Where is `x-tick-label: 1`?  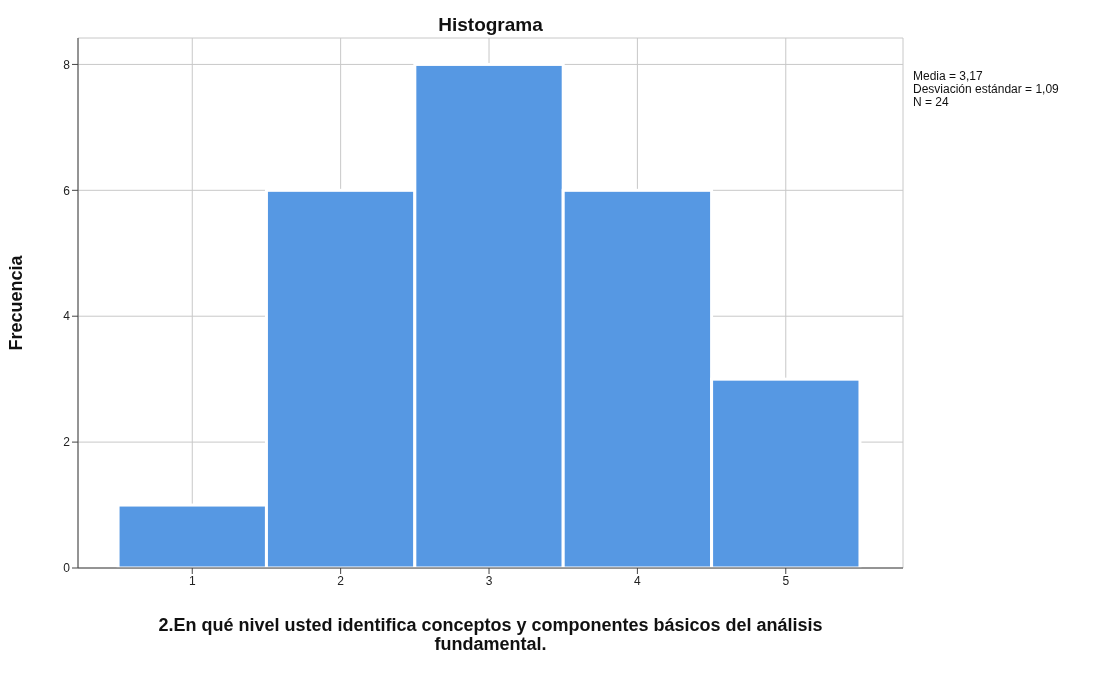
x-tick-label: 1 is located at coordinates (192, 580).